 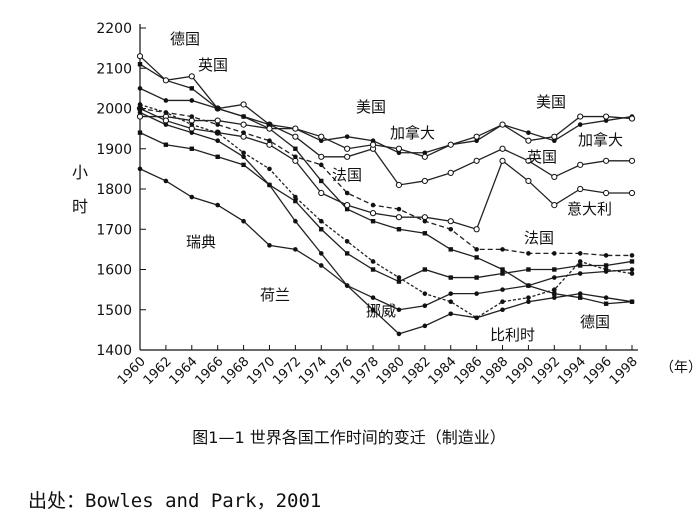 What do you see at coordinates (132, 371) in the screenshot?
I see `x-tick-label: 1960` at bounding box center [132, 371].